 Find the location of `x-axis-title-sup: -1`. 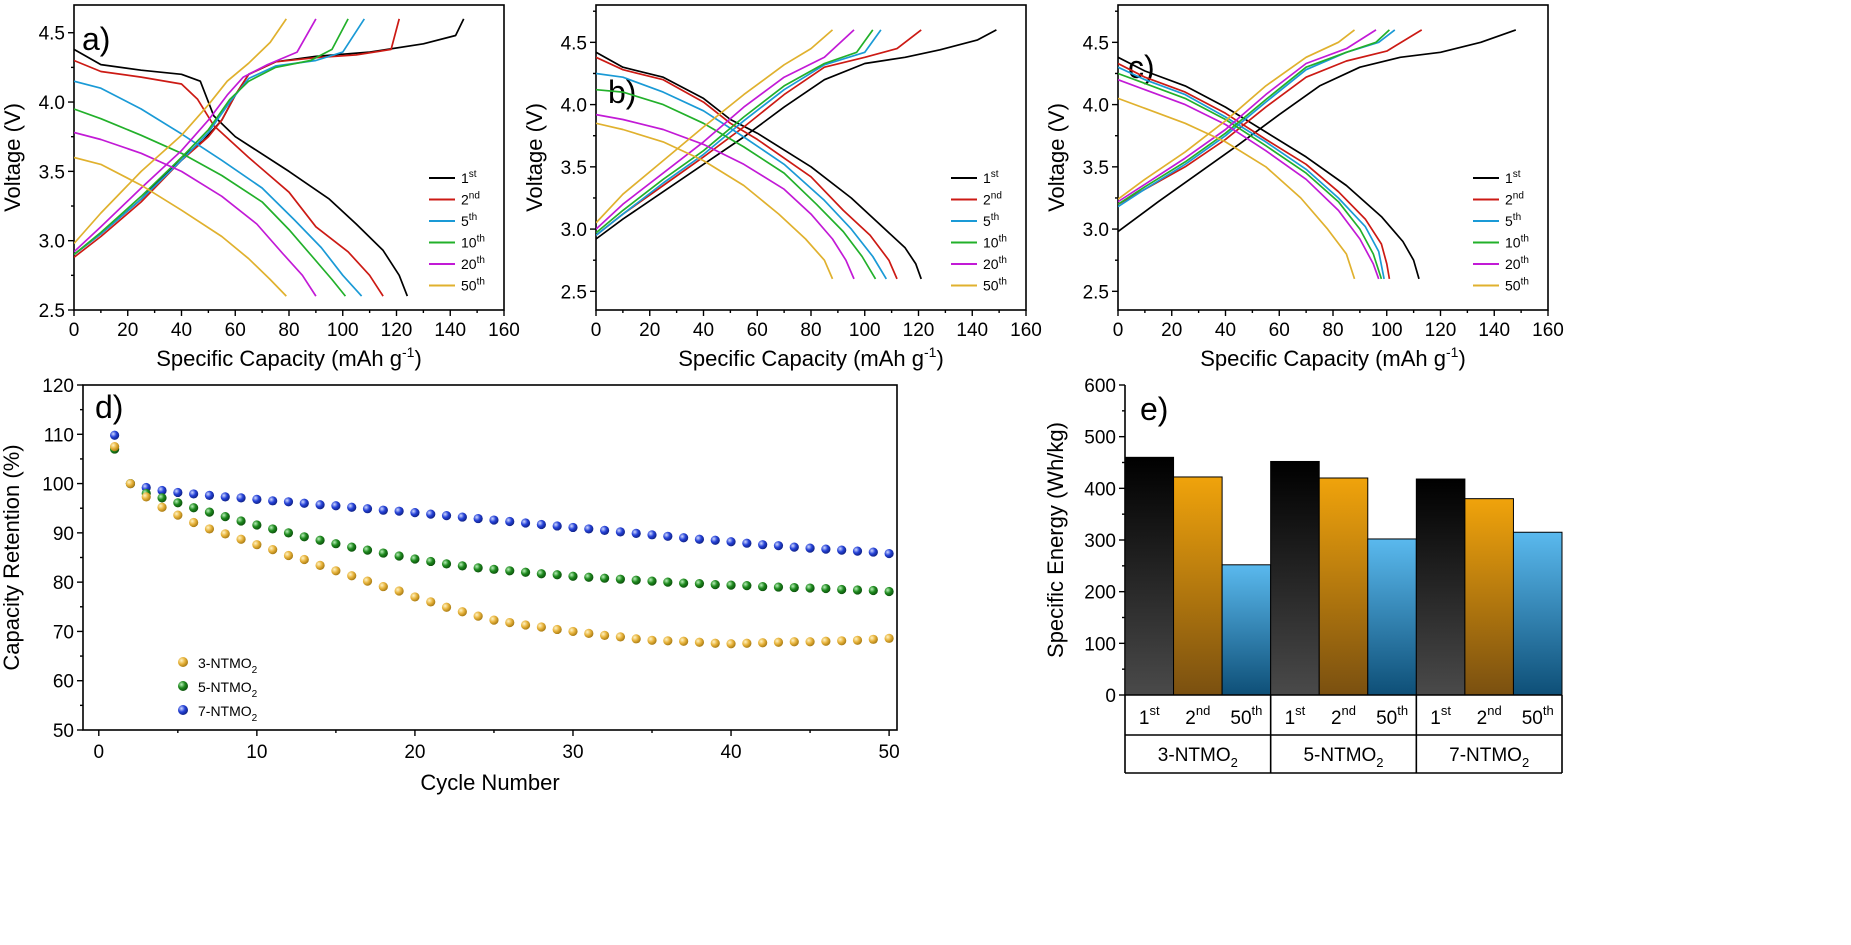

x-axis-title-sup: -1 is located at coordinates (1452, 352).